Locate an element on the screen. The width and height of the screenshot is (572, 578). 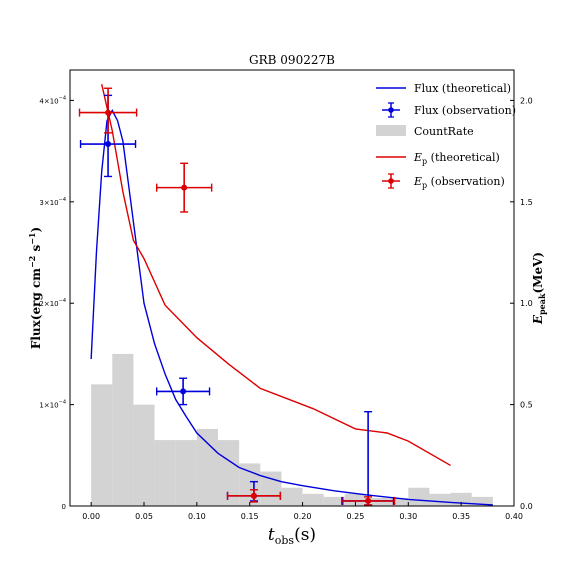
y-left-tick-label: 4×10⁻⁴ is located at coordinates (52, 100).